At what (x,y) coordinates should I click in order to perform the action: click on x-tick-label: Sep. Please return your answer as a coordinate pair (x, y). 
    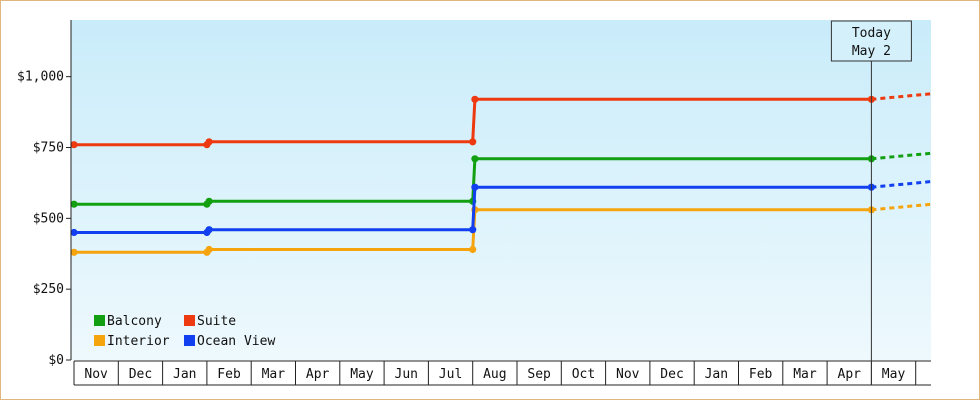
    Looking at the image, I should click on (539, 374).